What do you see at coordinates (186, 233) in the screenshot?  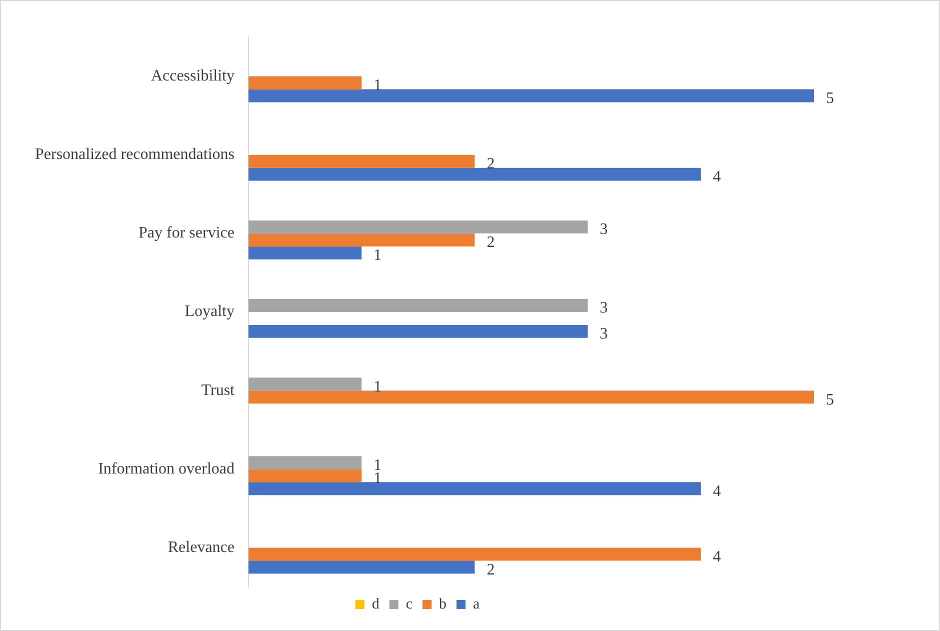 I see `y-tick-label: Pay for service` at bounding box center [186, 233].